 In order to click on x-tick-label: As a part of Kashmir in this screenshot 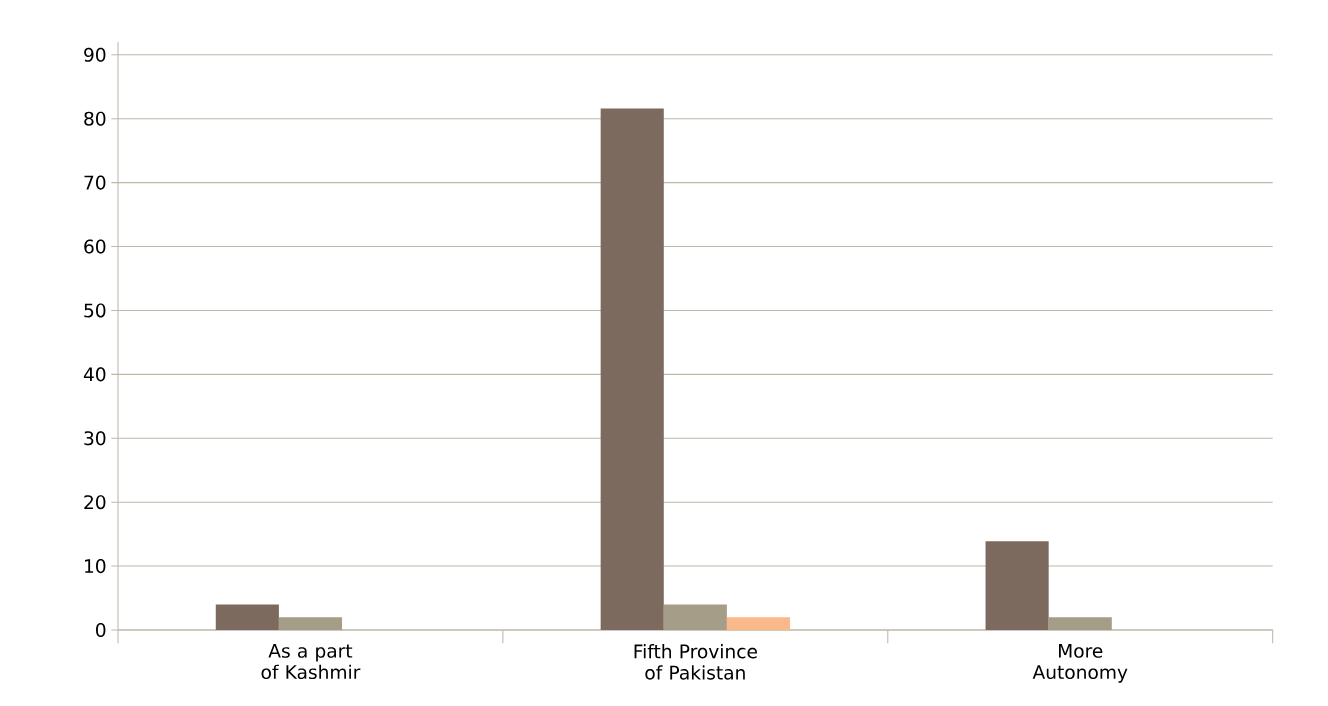, I will do `click(311, 662)`.